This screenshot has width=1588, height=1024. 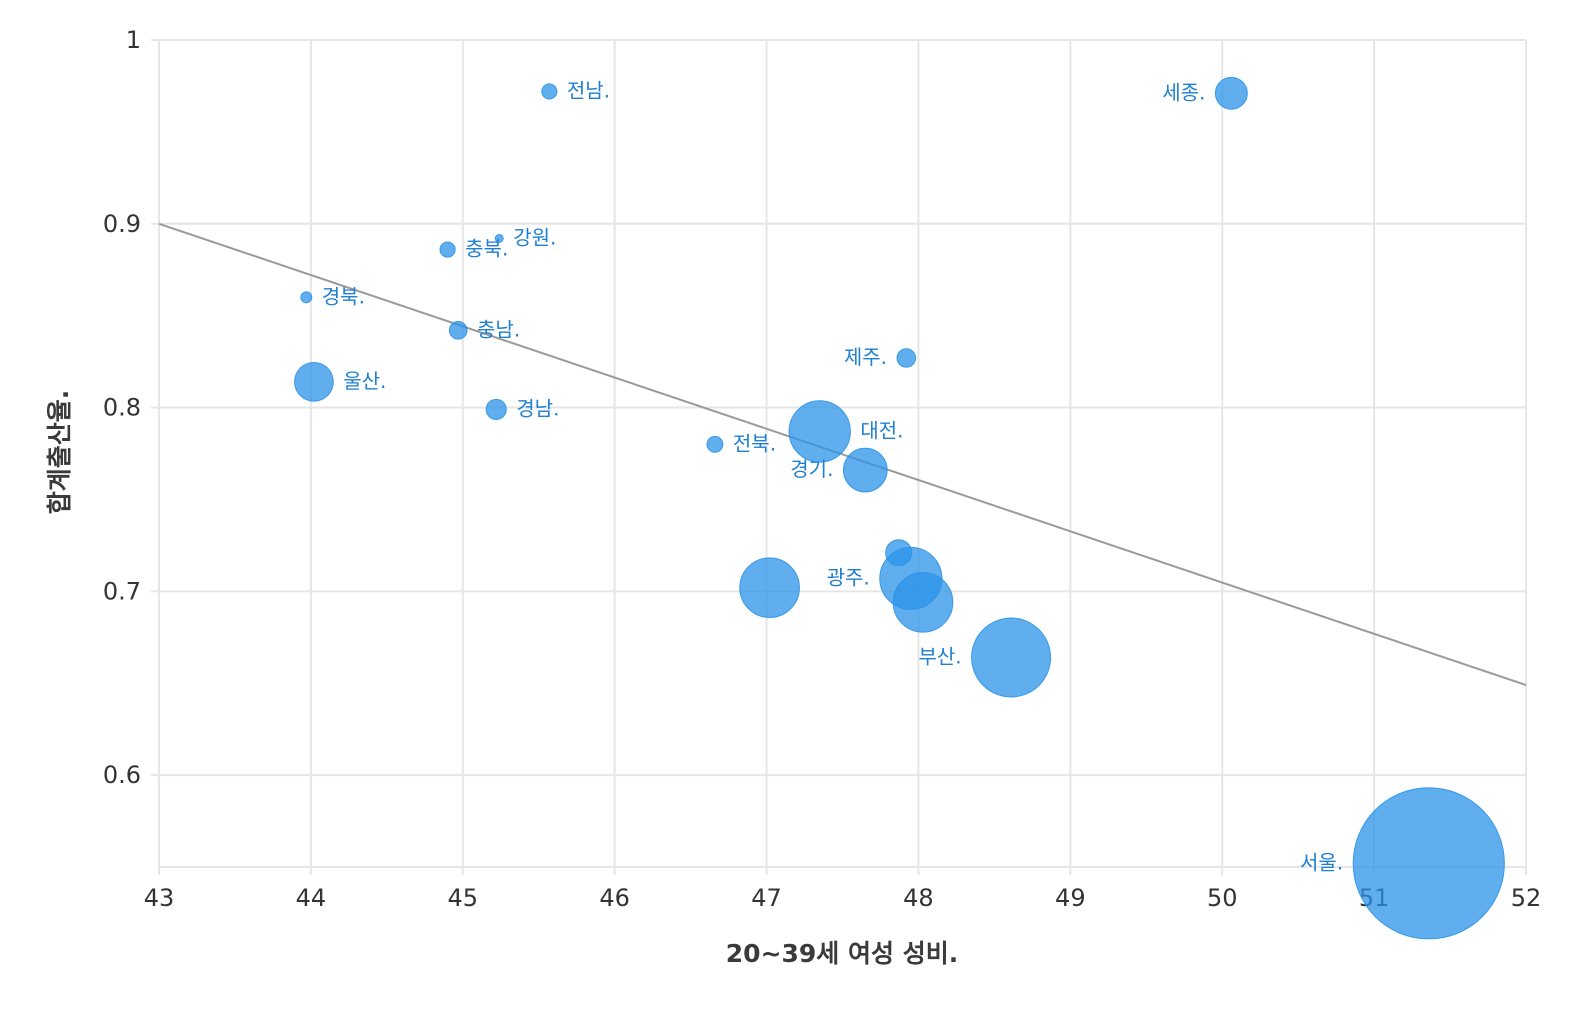 I want to click on bubble-label: 부산., so click(x=939, y=656).